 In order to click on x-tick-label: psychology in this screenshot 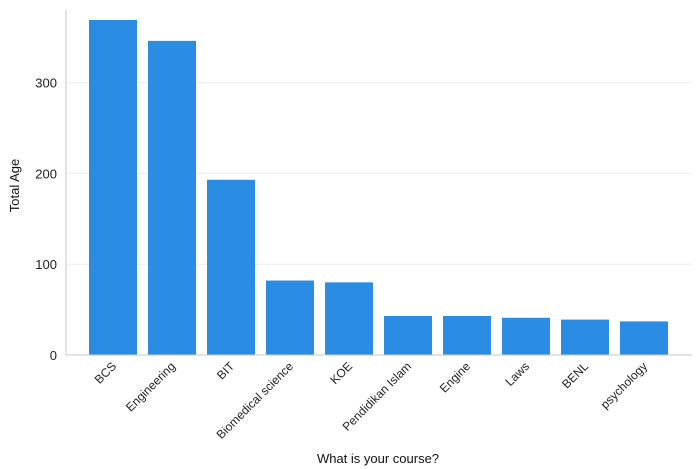, I will do `click(624, 385)`.